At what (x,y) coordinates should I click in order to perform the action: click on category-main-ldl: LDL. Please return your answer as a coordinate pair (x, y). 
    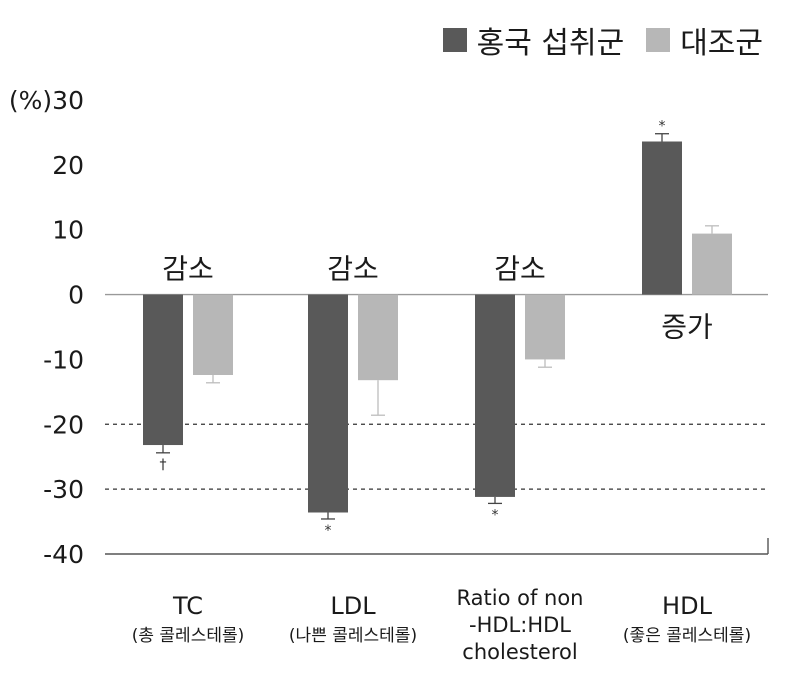
    Looking at the image, I should click on (353, 606).